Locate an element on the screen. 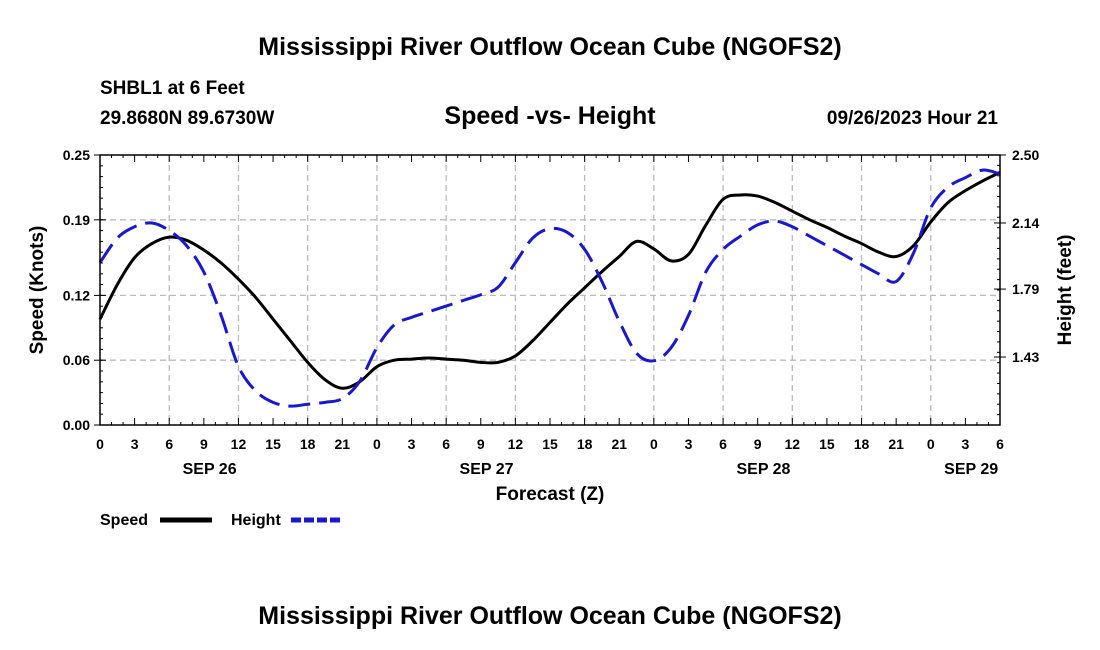 This screenshot has width=1100, height=650. y-left-tick-label: 0.25 is located at coordinates (76, 155).